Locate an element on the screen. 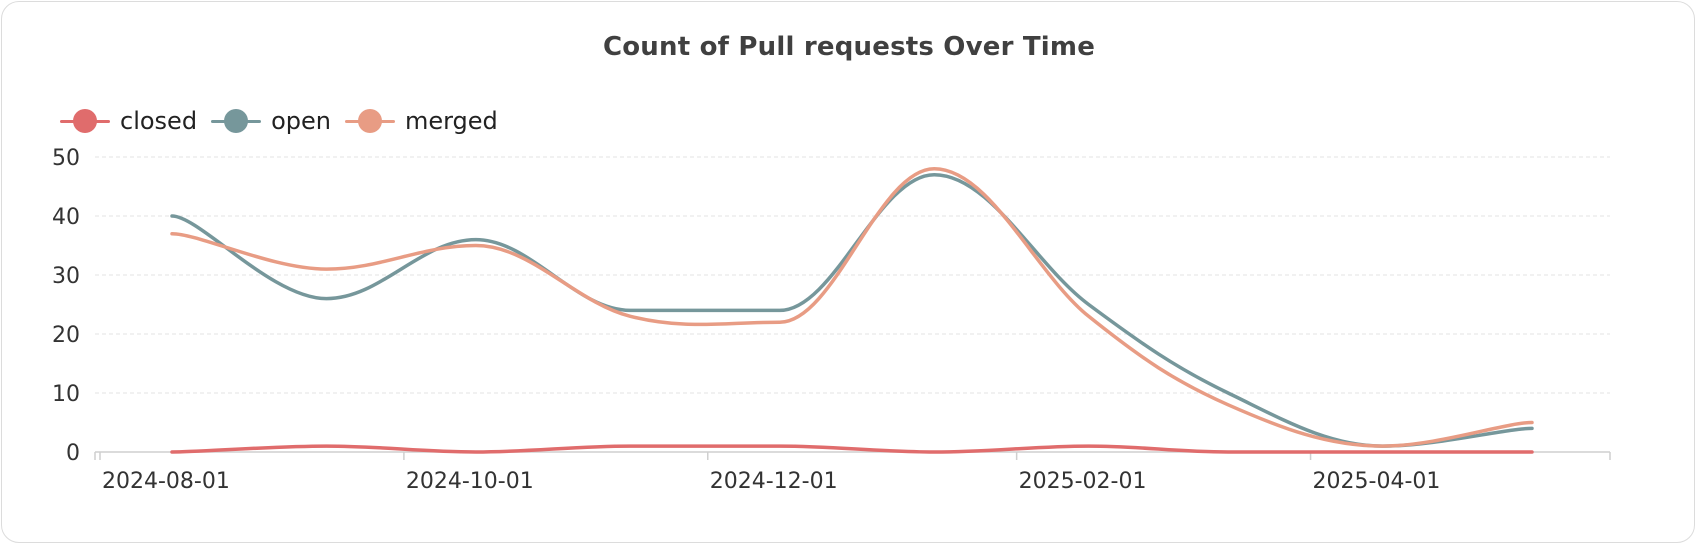 The image size is (1698, 546). legend-swatch-merged is located at coordinates (369, 121).